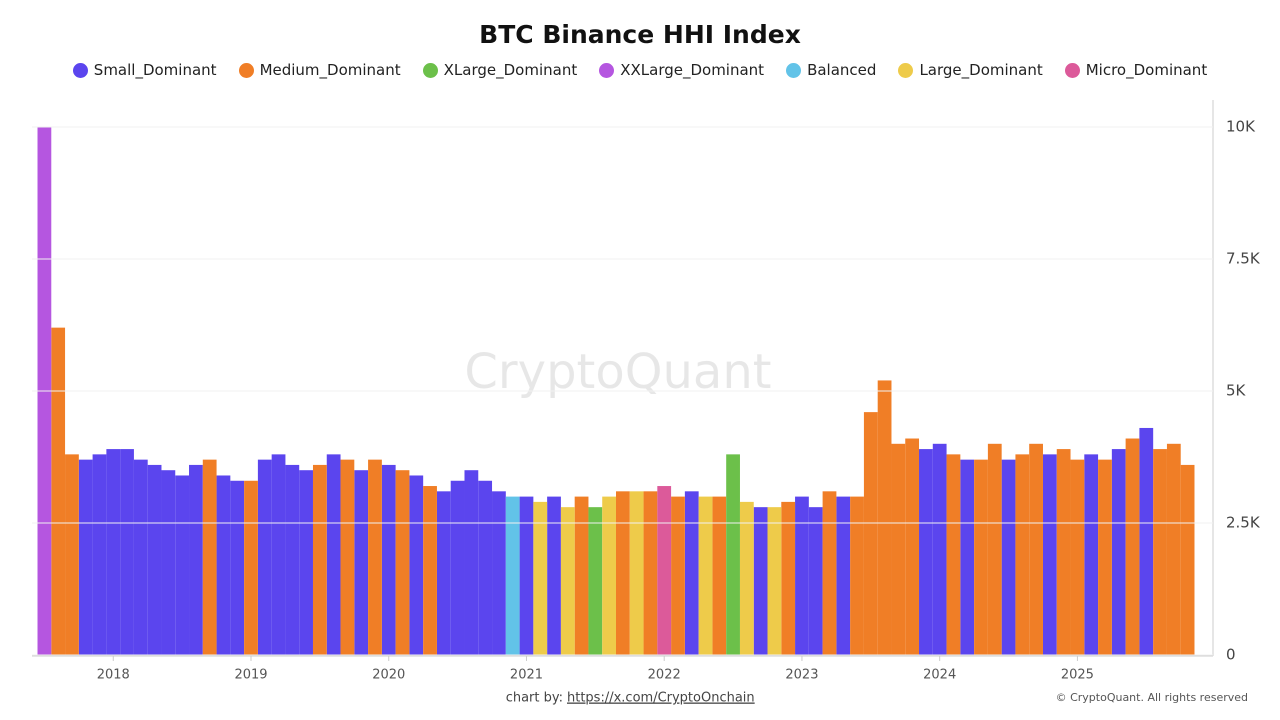 The height and width of the screenshot is (720, 1280). I want to click on legend-label: XXLarge_Dominant, so click(692, 70).